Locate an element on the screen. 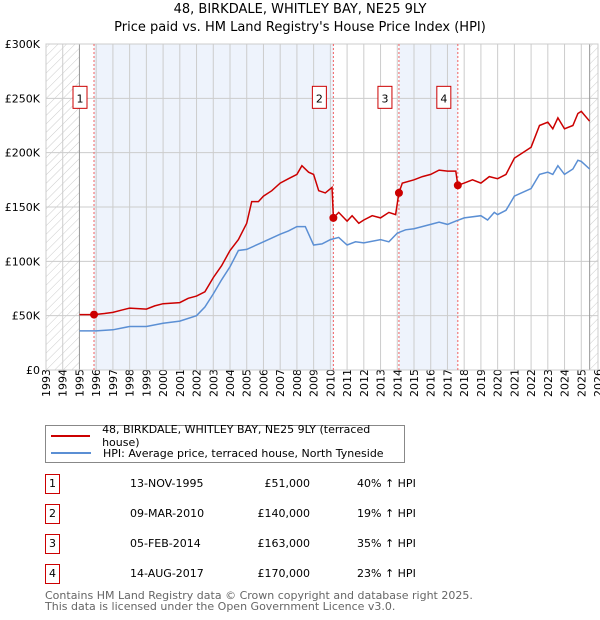 The width and height of the screenshot is (600, 620). x-tick-label: 1998 is located at coordinates (130, 383).